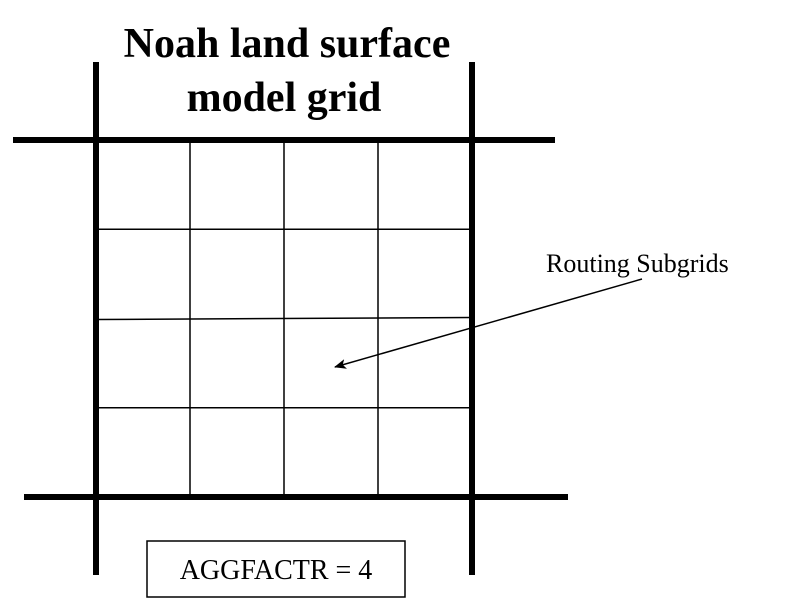 The image size is (794, 612). What do you see at coordinates (488, 323) in the screenshot?
I see `routing-subgrids-arrow` at bounding box center [488, 323].